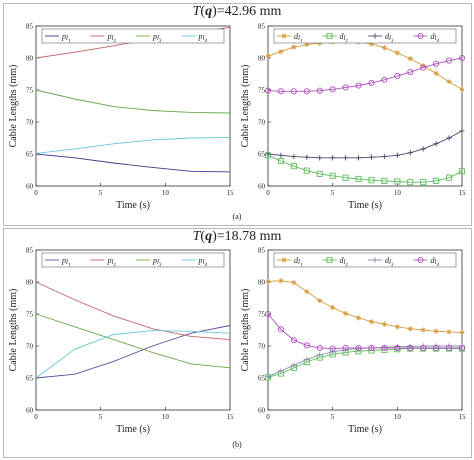 The width and height of the screenshot is (474, 460). What do you see at coordinates (237, 444) in the screenshot?
I see `section-b-caption: (b)` at bounding box center [237, 444].